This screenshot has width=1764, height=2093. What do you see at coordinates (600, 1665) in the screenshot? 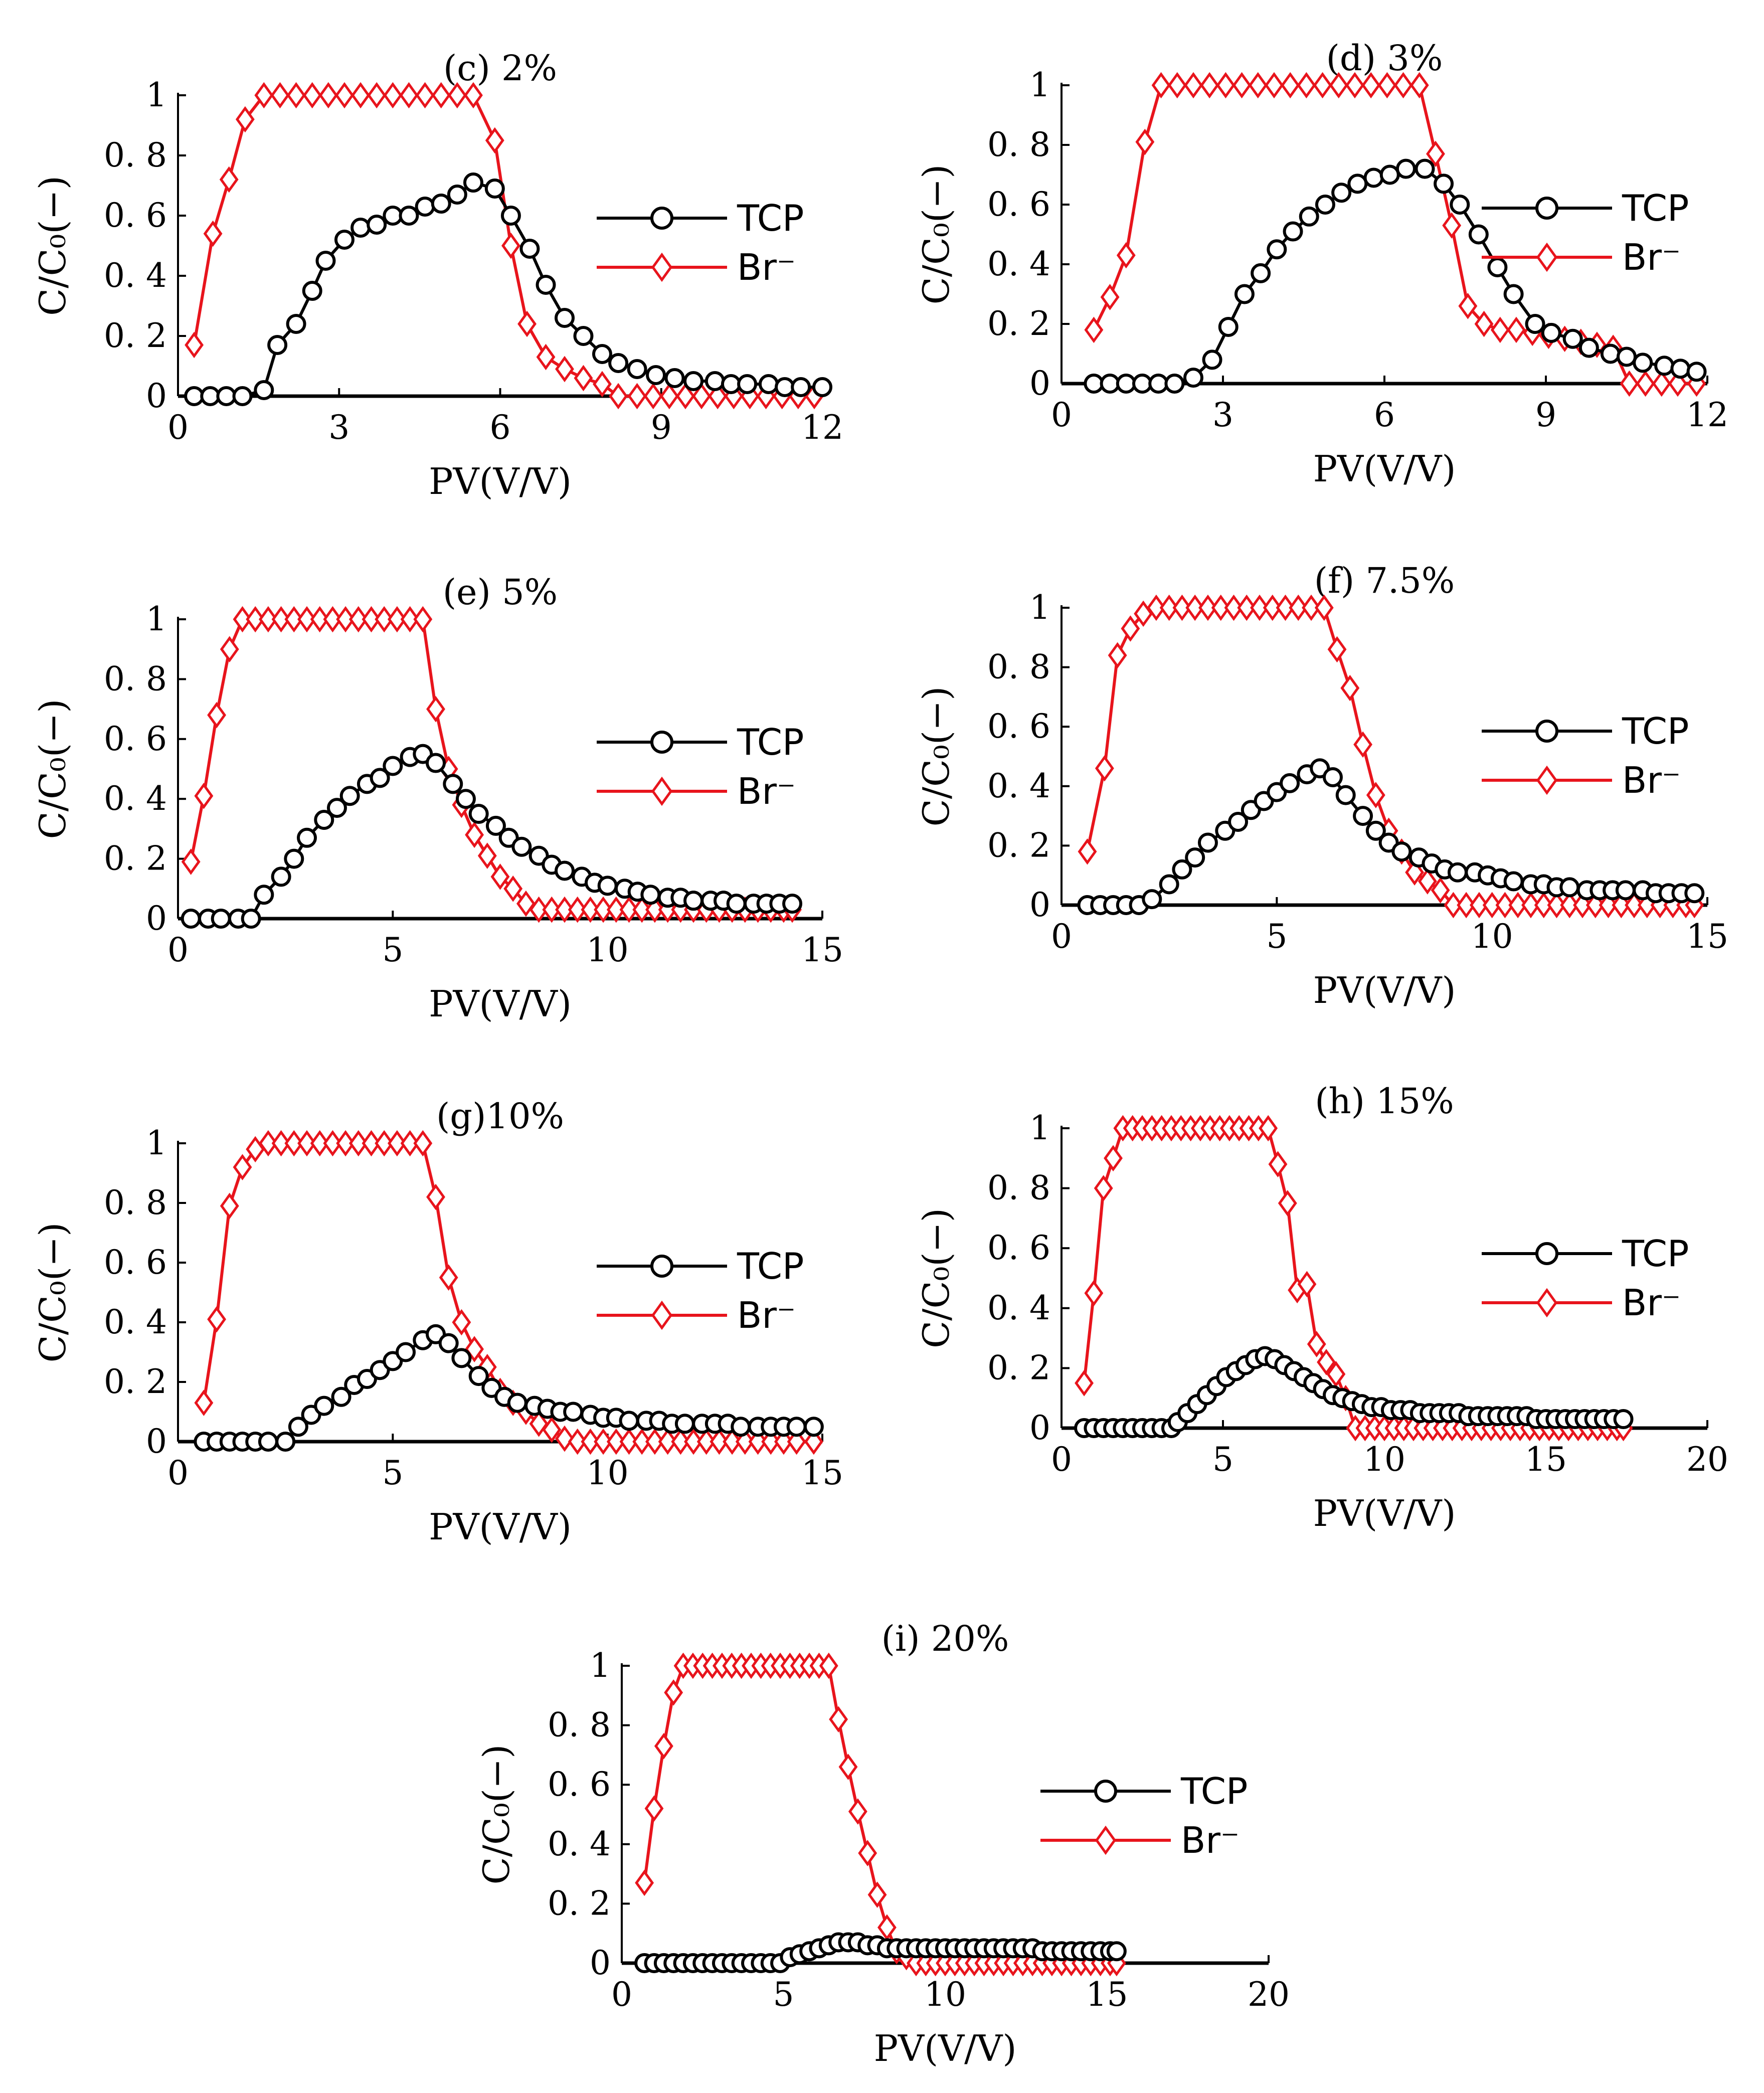
I see `y-tick-label: 1` at bounding box center [600, 1665].